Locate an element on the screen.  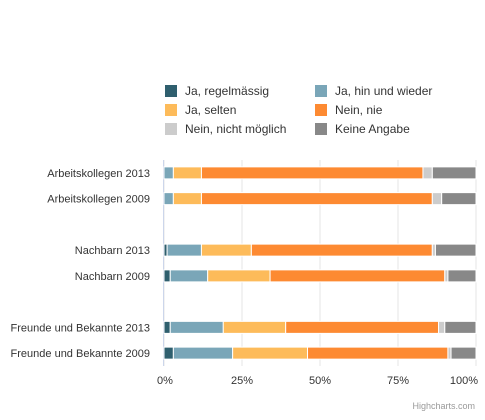
legend-item-ja-hin-und-wieder: Ja, hin und wieder is located at coordinates (373, 91).